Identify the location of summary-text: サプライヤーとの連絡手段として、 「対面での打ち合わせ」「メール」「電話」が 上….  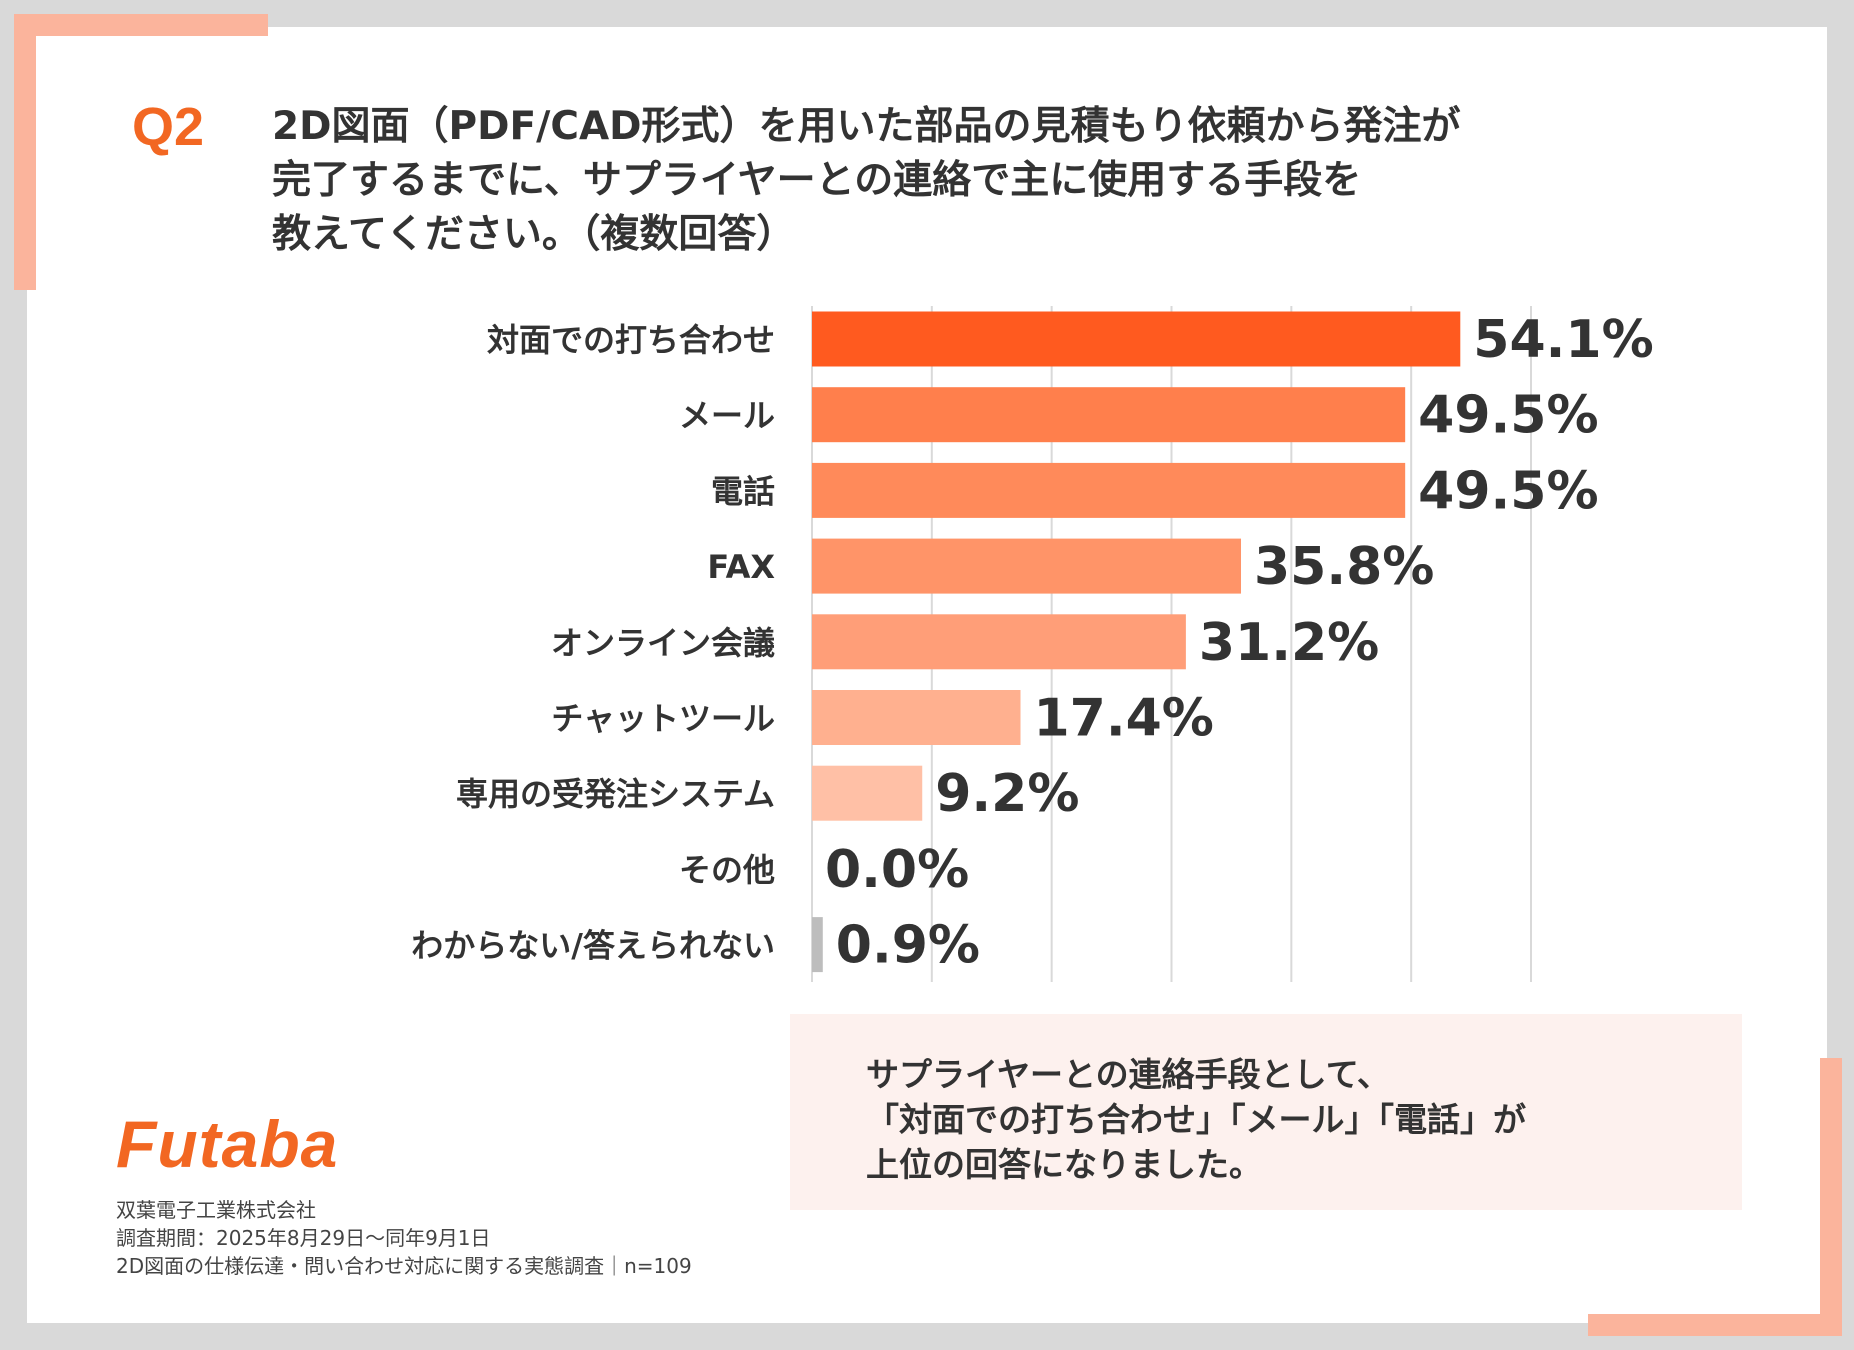
(1196, 1119).